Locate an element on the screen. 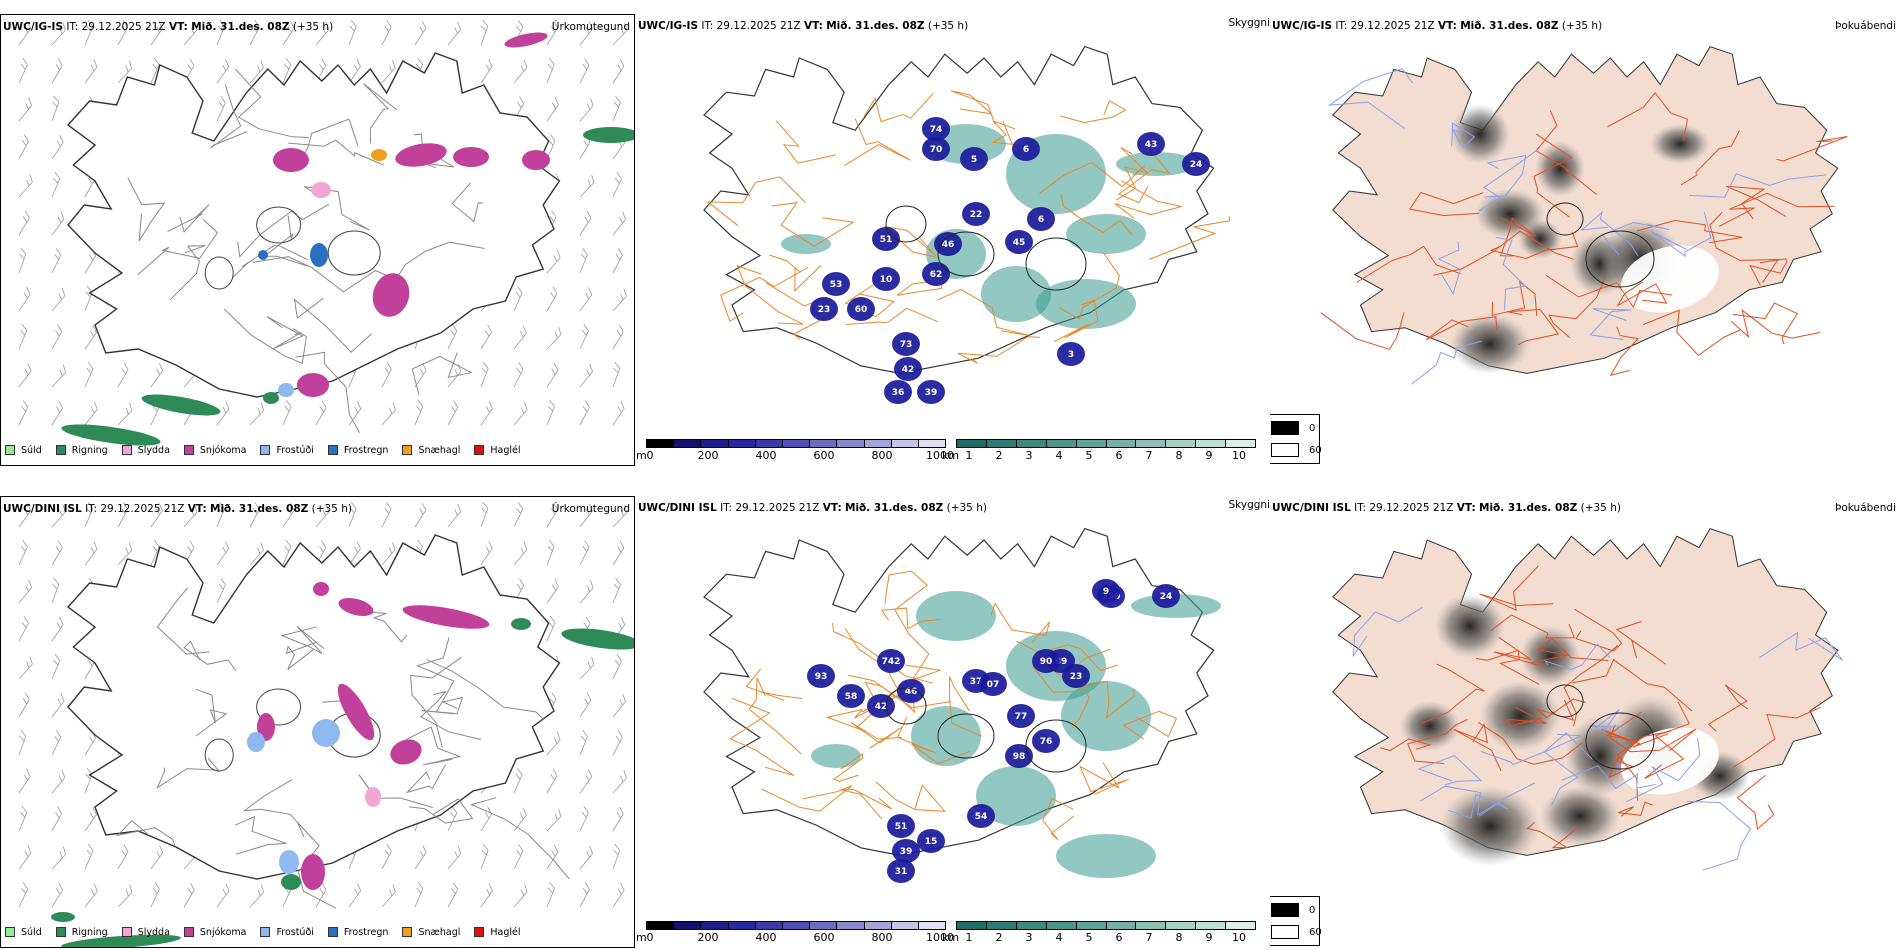  fog-swatch is located at coordinates (1285, 428).